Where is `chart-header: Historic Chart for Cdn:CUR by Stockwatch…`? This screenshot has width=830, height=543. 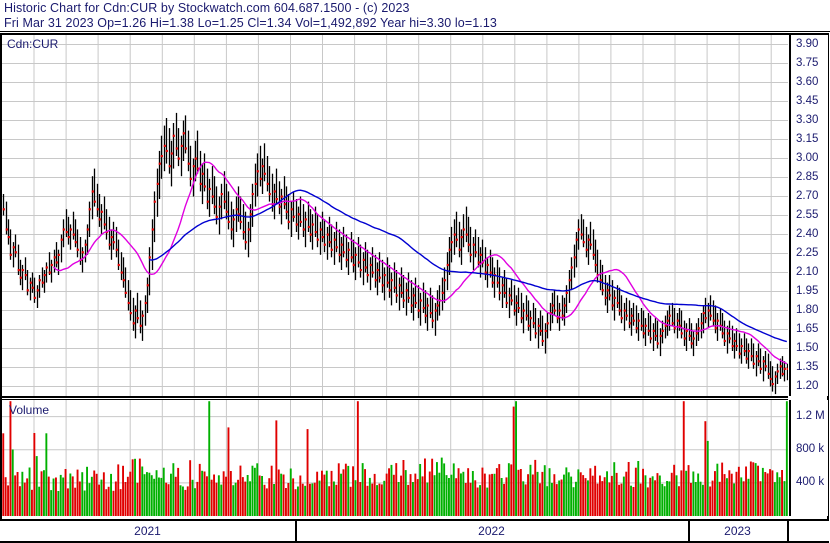 chart-header: Historic Chart for Cdn:CUR by Stockwatch… is located at coordinates (415, 16).